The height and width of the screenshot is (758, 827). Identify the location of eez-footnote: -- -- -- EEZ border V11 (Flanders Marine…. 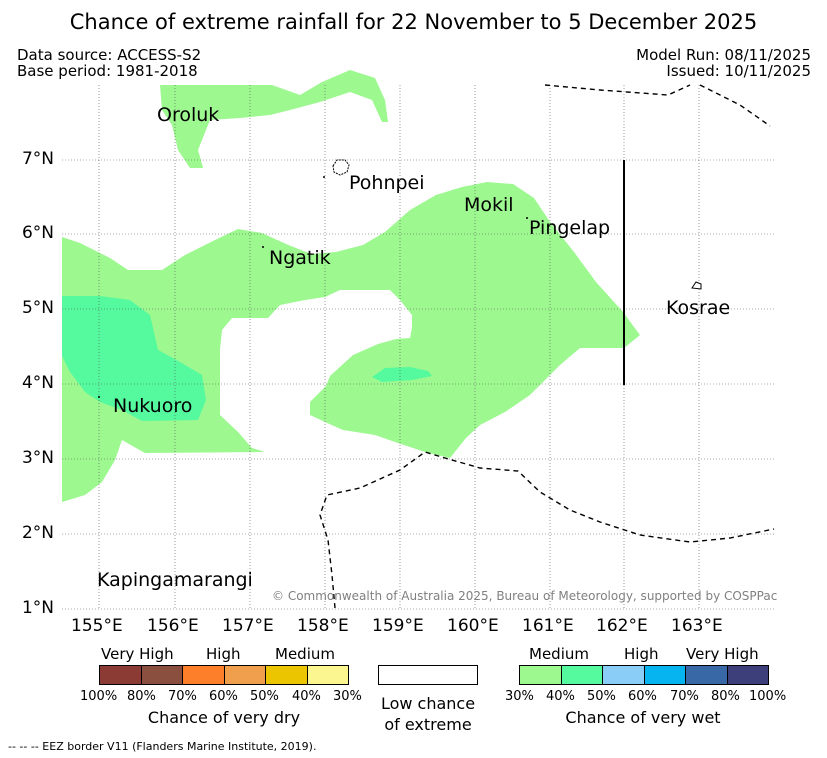
(162, 746).